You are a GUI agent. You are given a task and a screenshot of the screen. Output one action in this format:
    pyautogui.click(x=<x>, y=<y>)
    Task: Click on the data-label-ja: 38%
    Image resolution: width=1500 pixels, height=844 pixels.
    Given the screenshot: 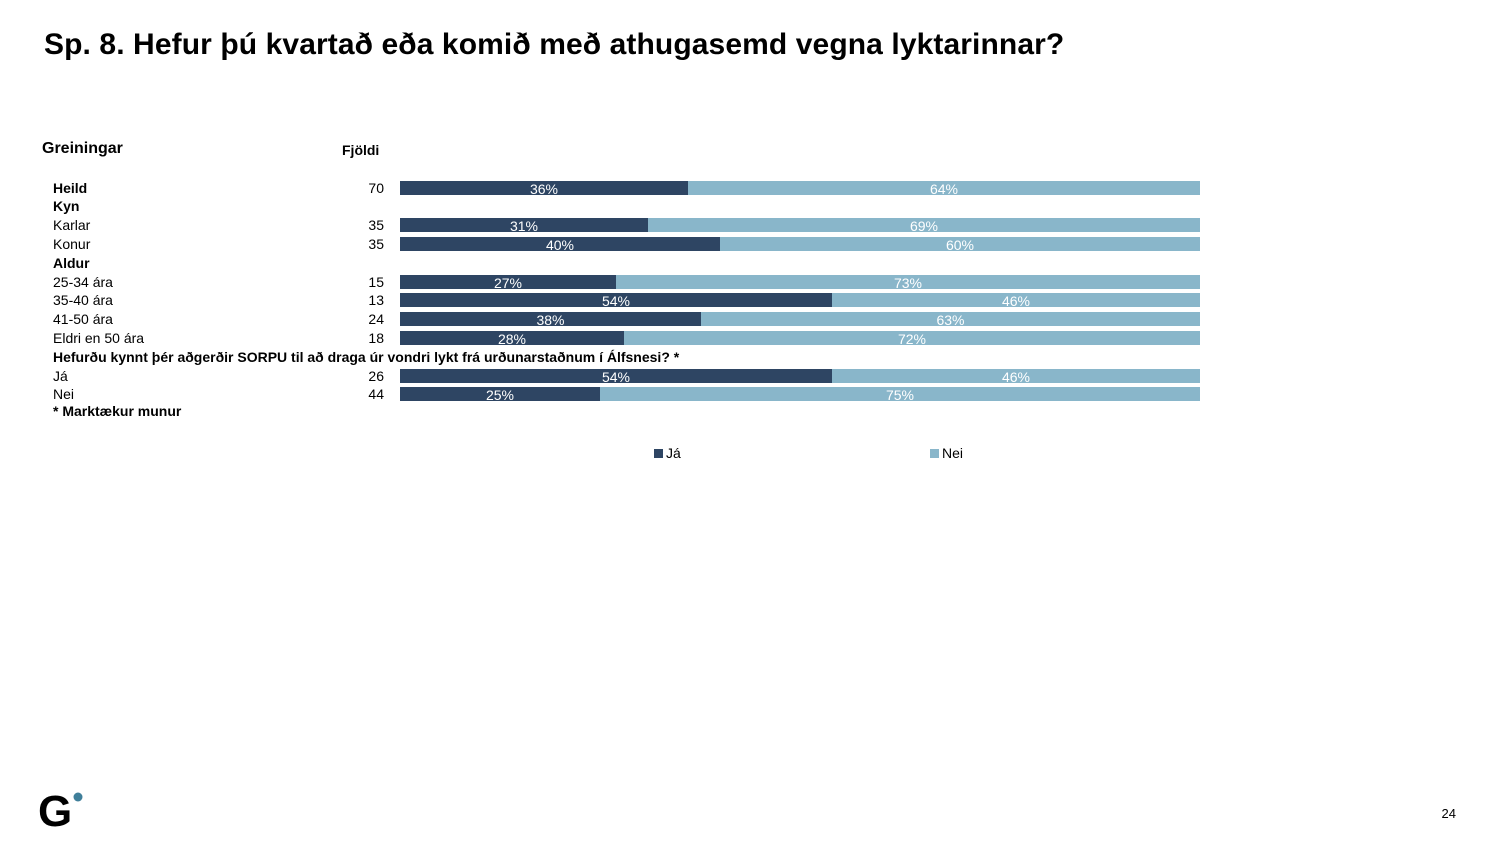 What is the action you would take?
    pyautogui.click(x=550, y=320)
    